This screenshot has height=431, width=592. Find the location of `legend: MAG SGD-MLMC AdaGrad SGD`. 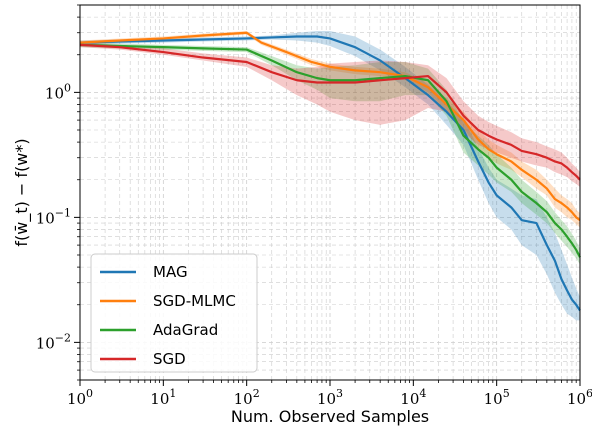

legend: MAG SGD-MLMC AdaGrad SGD is located at coordinates (174, 313).